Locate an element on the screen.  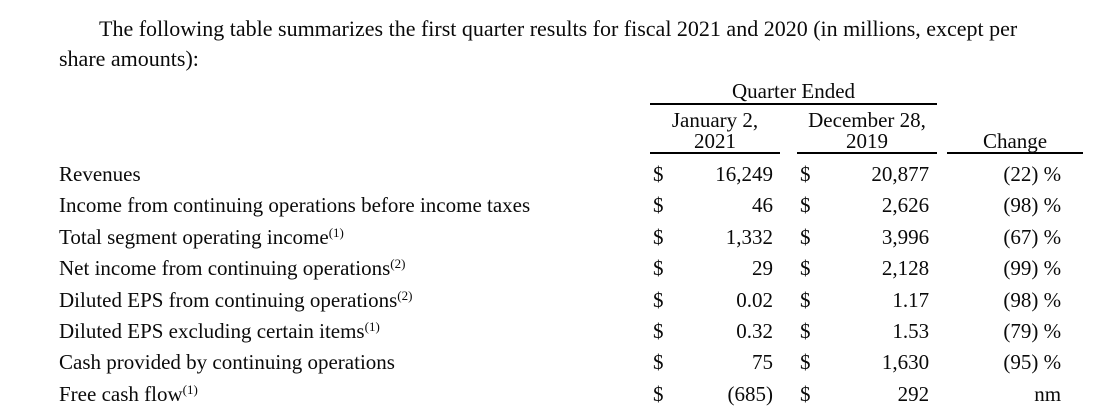
value-q1-fy2020: 292 is located at coordinates (913, 393).